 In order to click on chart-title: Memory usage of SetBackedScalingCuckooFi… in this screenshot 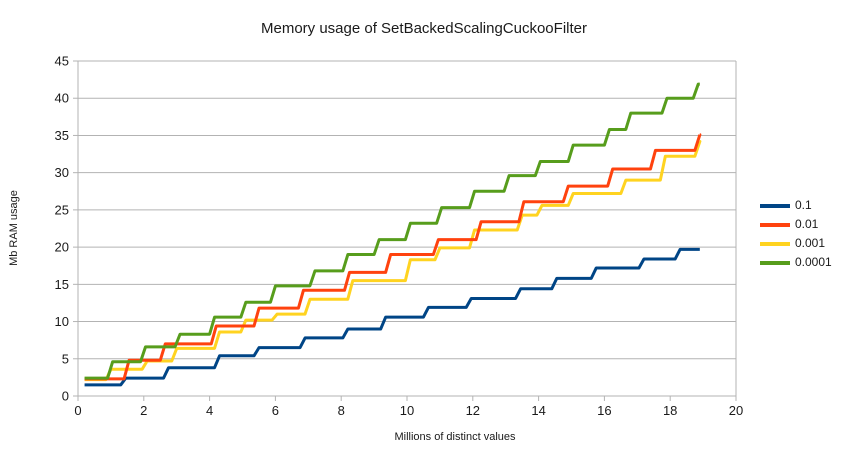, I will do `click(424, 28)`.